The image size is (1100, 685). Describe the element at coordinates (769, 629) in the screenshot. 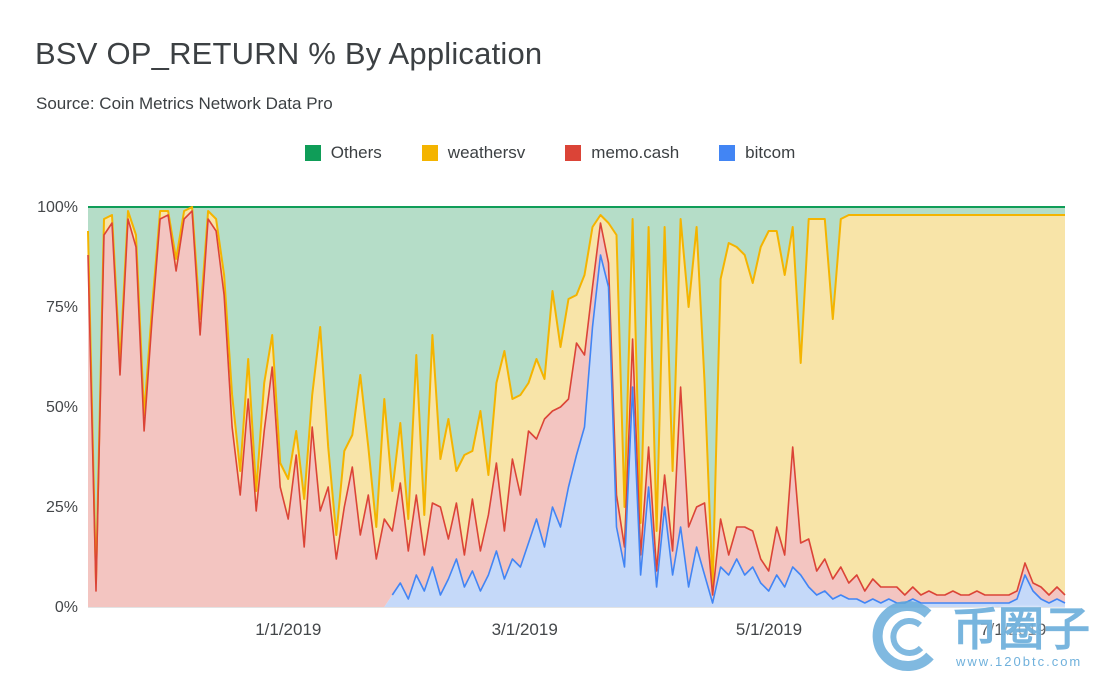

I see `x-axis-label: 5/1/2019` at that location.